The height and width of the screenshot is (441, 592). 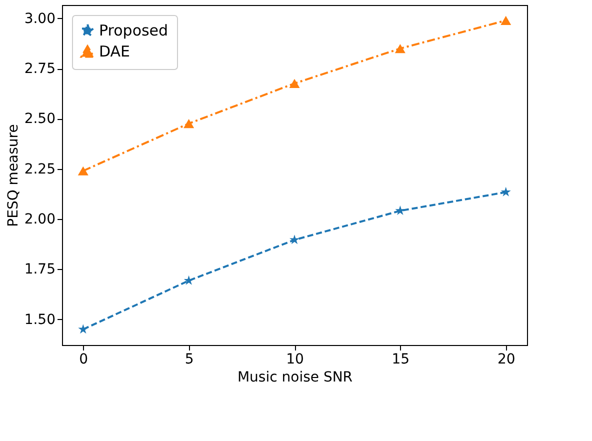 What do you see at coordinates (189, 360) in the screenshot?
I see `x-tick-label: 5` at bounding box center [189, 360].